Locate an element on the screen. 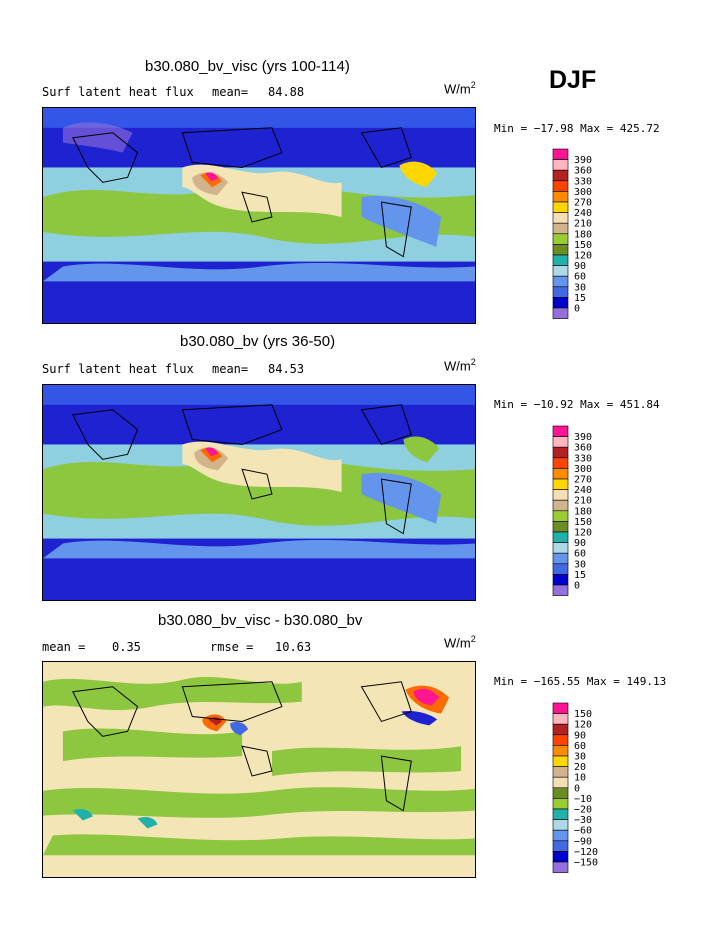 This screenshot has width=723, height=935. panel-3-min-max: Min = −165.55 Max = 149.13 is located at coordinates (580, 681).